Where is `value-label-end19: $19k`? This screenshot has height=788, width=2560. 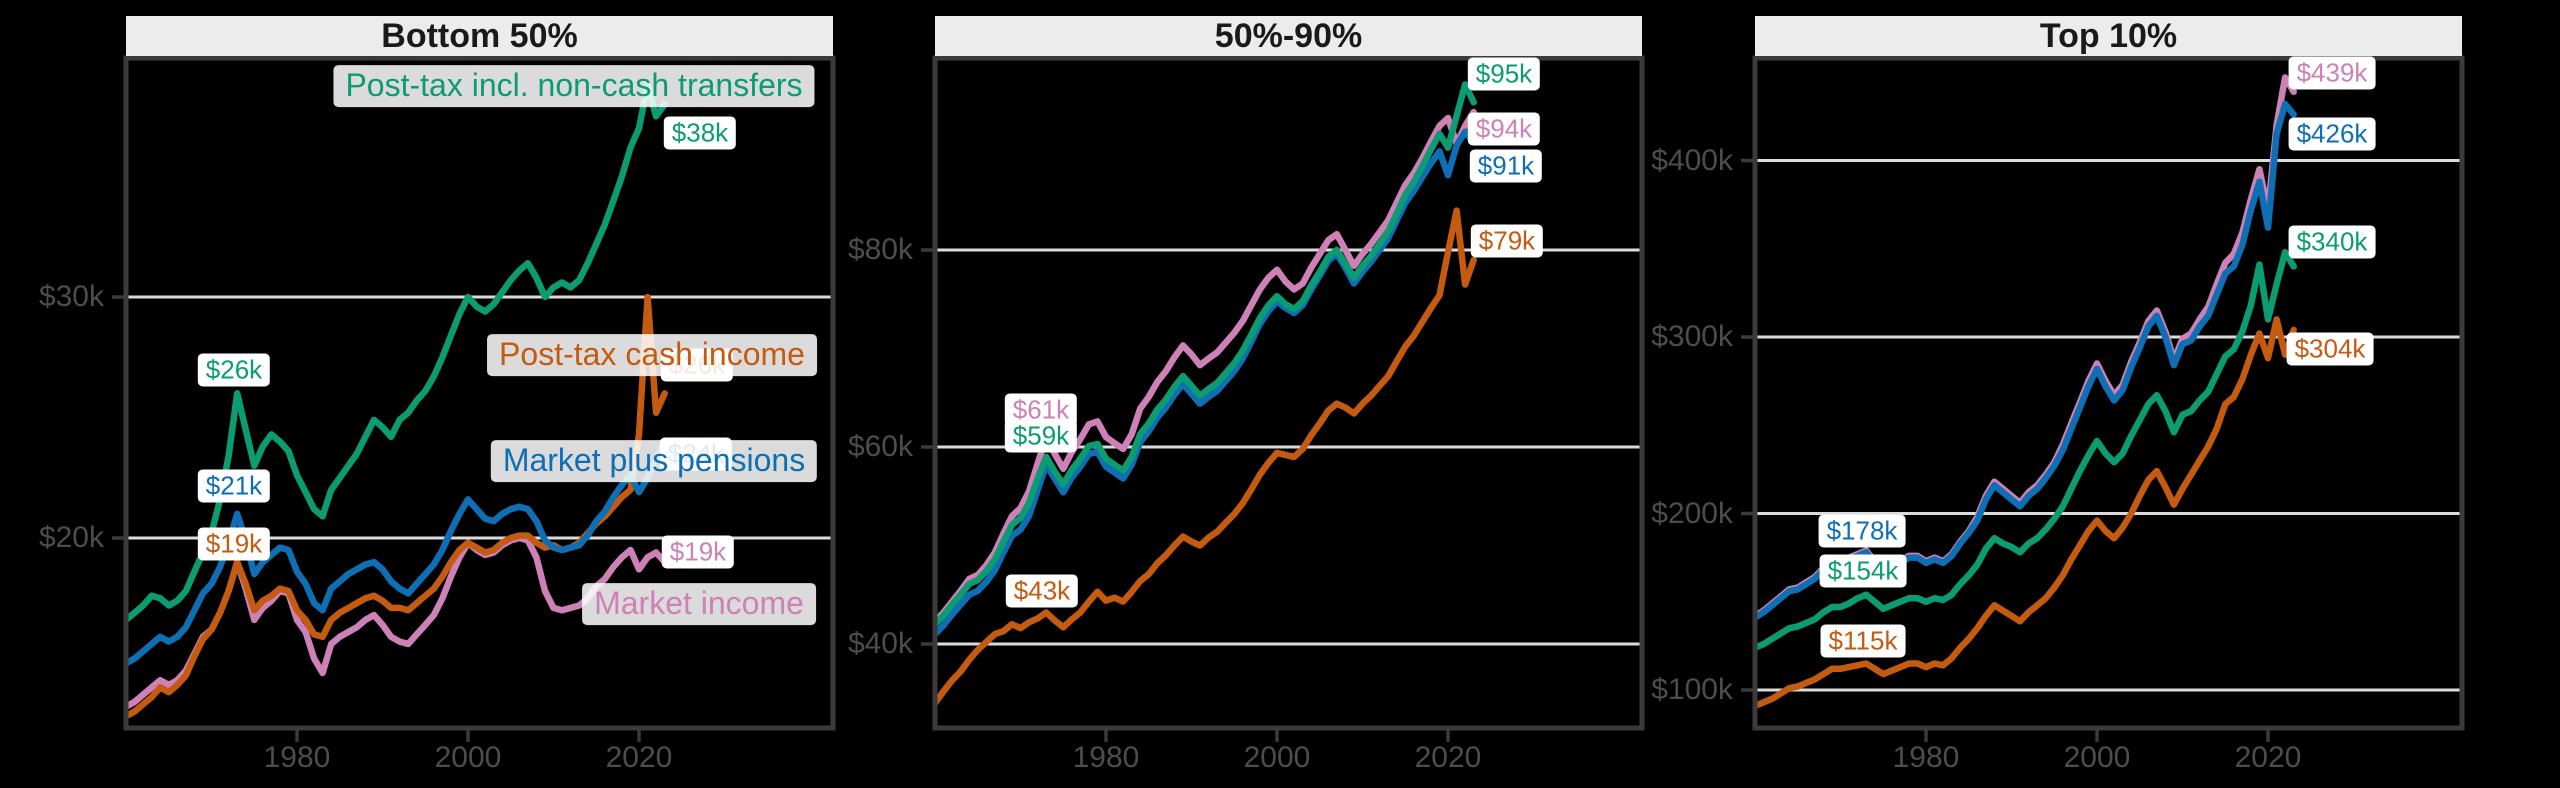 value-label-end19: $19k is located at coordinates (698, 552).